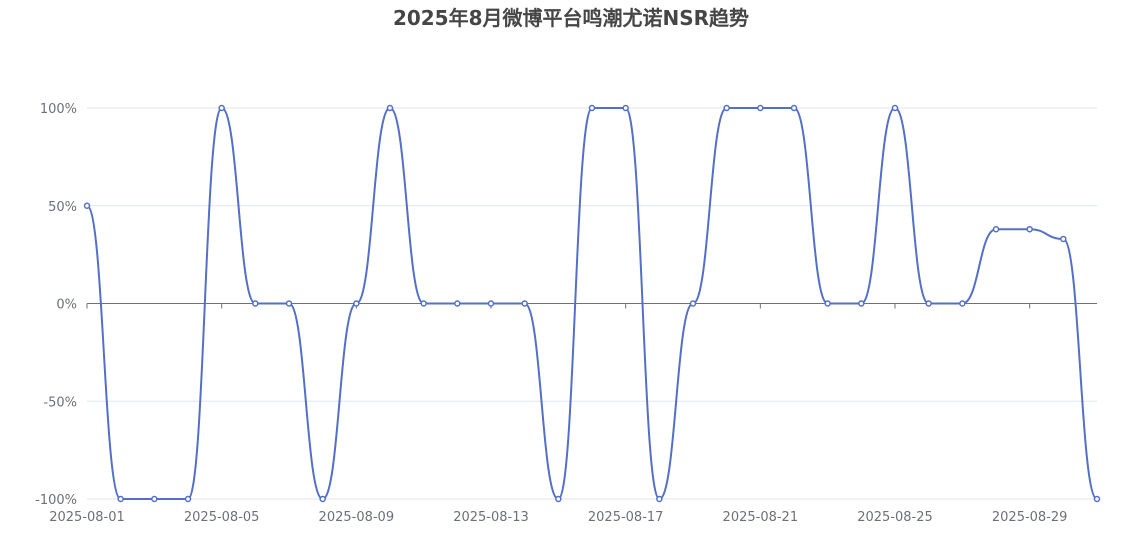 Image resolution: width=1142 pixels, height=540 pixels. What do you see at coordinates (56, 500) in the screenshot?
I see `y-tick-label: -100%` at bounding box center [56, 500].